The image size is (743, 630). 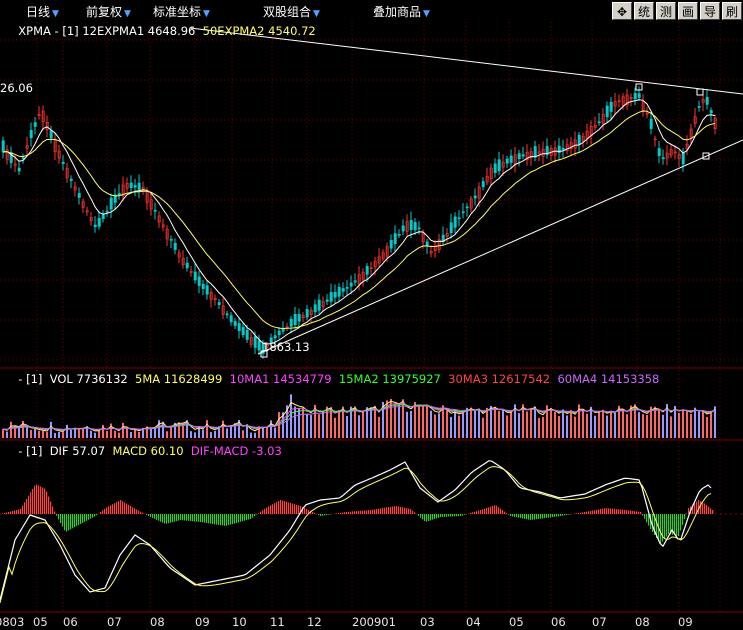 What do you see at coordinates (710, 11) in the screenshot?
I see `export-button: 导` at bounding box center [710, 11].